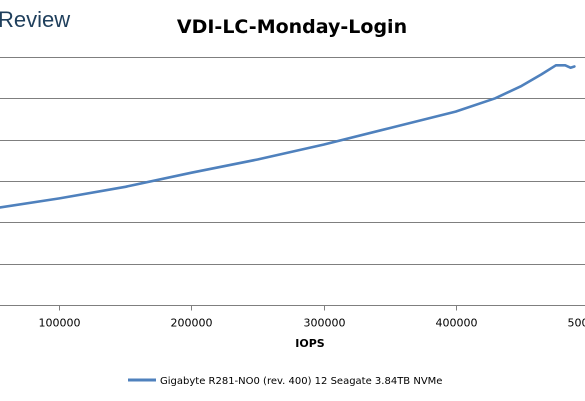 The height and width of the screenshot is (401, 585). I want to click on x-tick-label: 400000, so click(457, 323).